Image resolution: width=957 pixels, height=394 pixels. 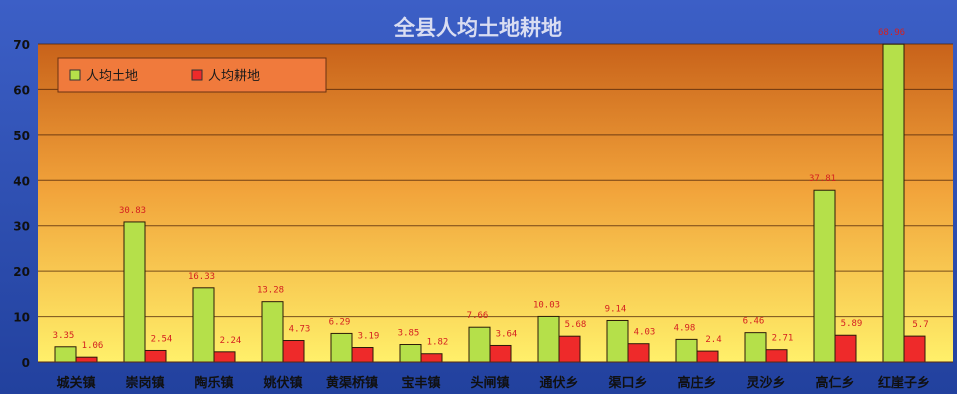 What do you see at coordinates (616, 309) in the screenshot?
I see `value-label-land: 9.14` at bounding box center [616, 309].